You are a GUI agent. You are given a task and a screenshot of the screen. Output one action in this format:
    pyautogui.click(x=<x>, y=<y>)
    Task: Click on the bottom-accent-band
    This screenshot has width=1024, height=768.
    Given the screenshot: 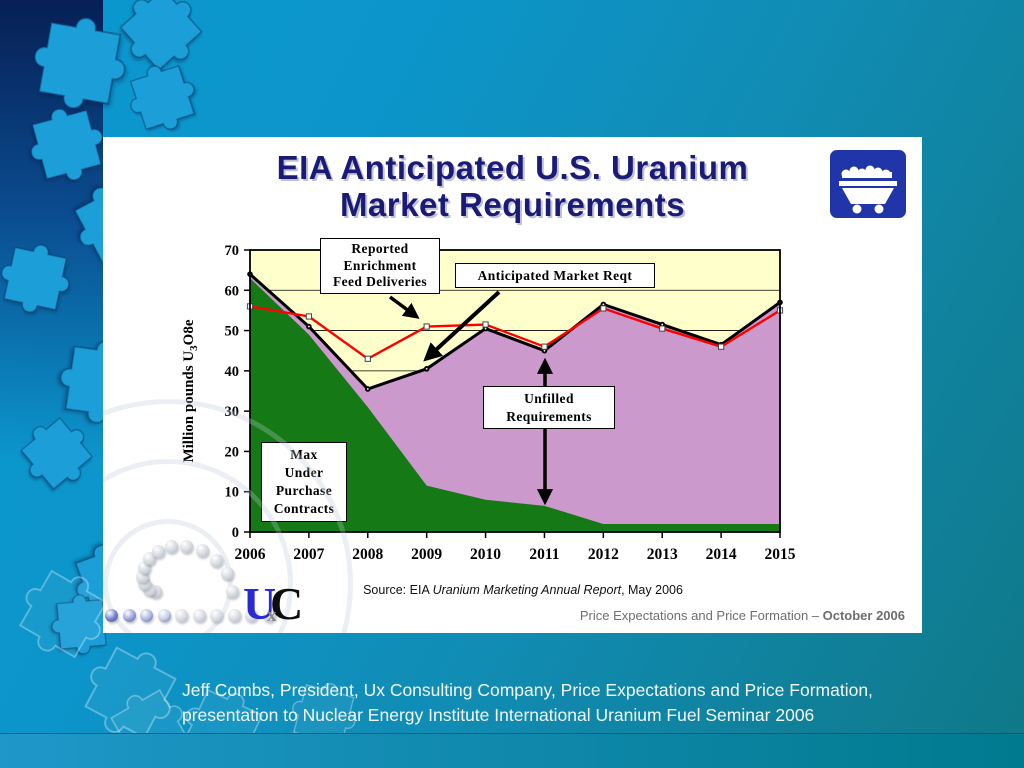 What is the action you would take?
    pyautogui.click(x=512, y=750)
    